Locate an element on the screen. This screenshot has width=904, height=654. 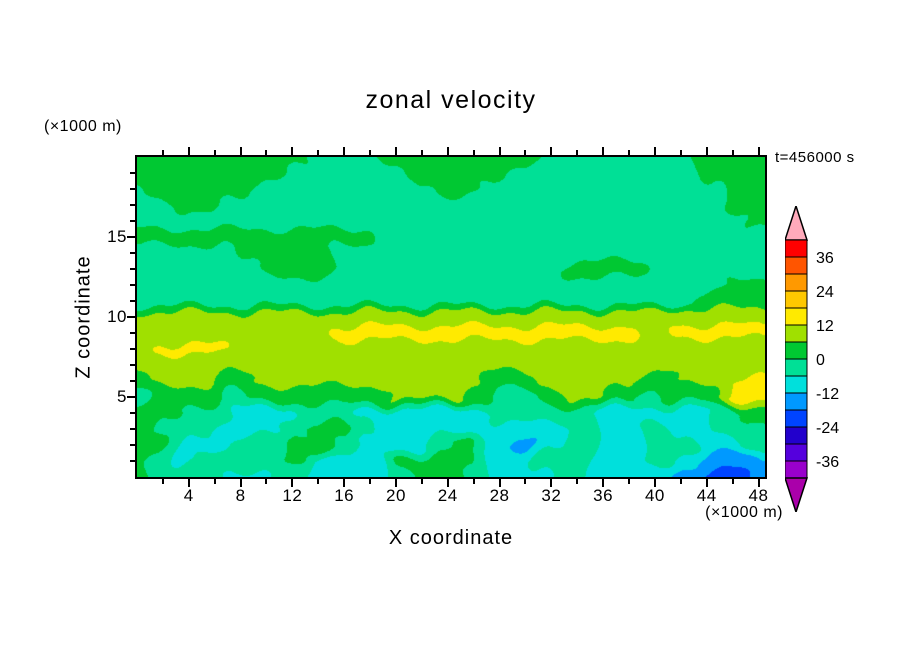
colorbar: 36 24 12 0 -12 -24 -36 is located at coordinates (824, 359).